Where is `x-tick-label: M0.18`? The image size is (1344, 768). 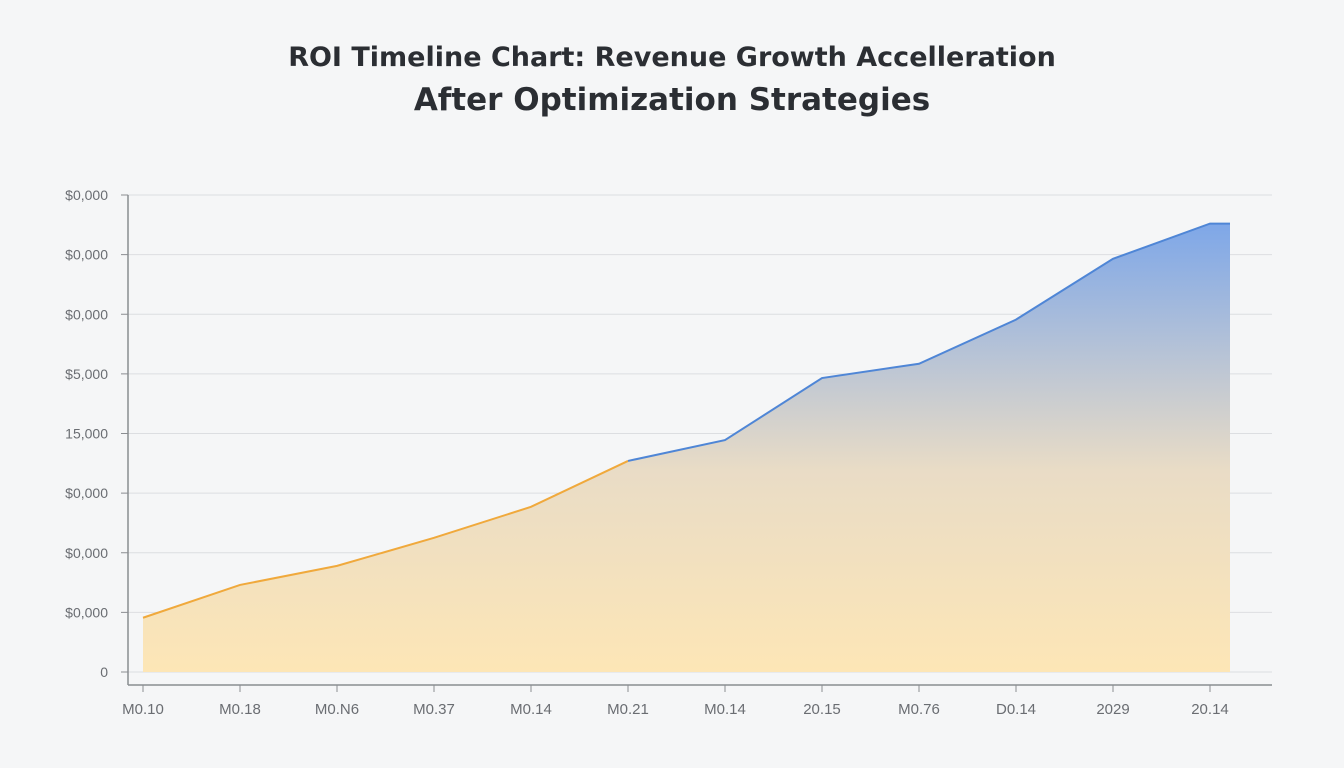 x-tick-label: M0.18 is located at coordinates (240, 709).